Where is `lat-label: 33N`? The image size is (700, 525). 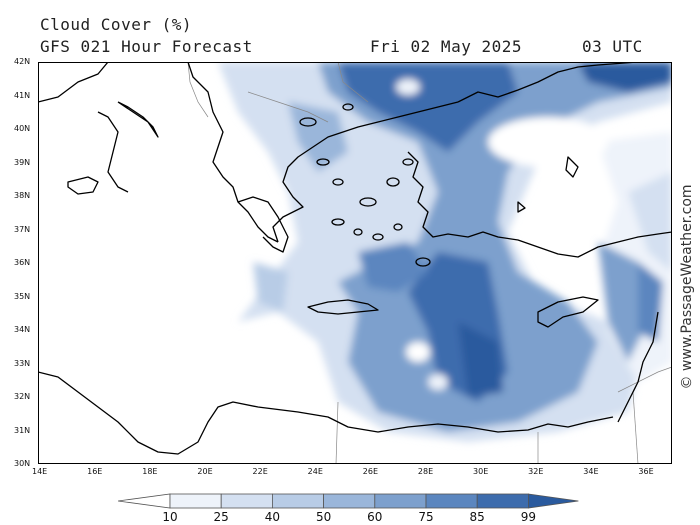
lat-label: 33N is located at coordinates (22, 363).